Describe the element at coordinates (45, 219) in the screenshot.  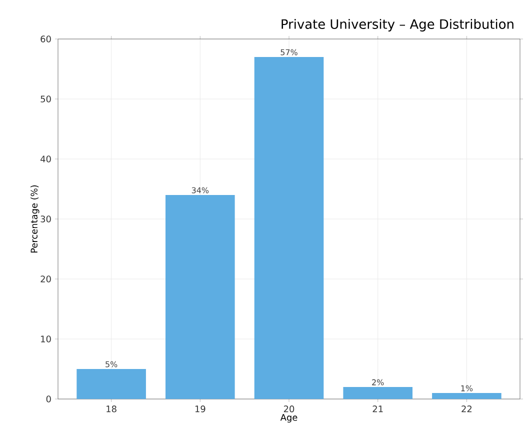
I see `y-tick-label: 30` at that location.